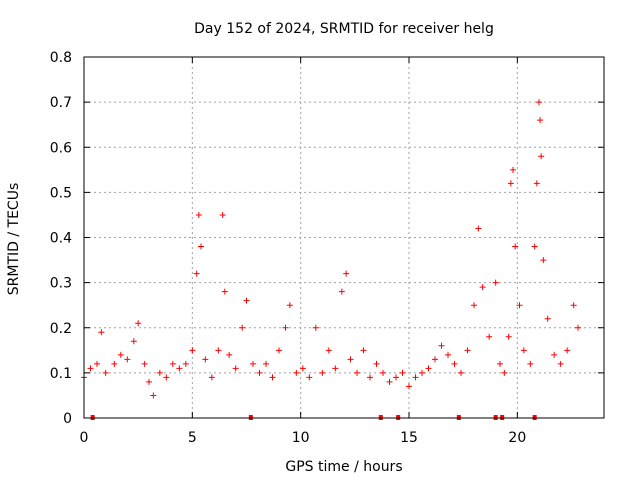  What do you see at coordinates (301, 438) in the screenshot?
I see `x-tick-label: 10` at bounding box center [301, 438].